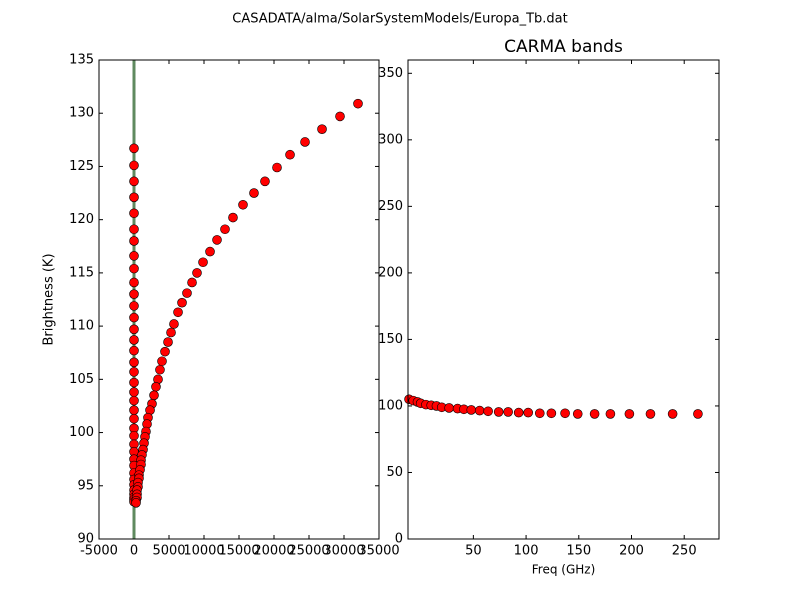  Describe the element at coordinates (473, 551) in the screenshot. I see `x-tick-label: 50` at that location.